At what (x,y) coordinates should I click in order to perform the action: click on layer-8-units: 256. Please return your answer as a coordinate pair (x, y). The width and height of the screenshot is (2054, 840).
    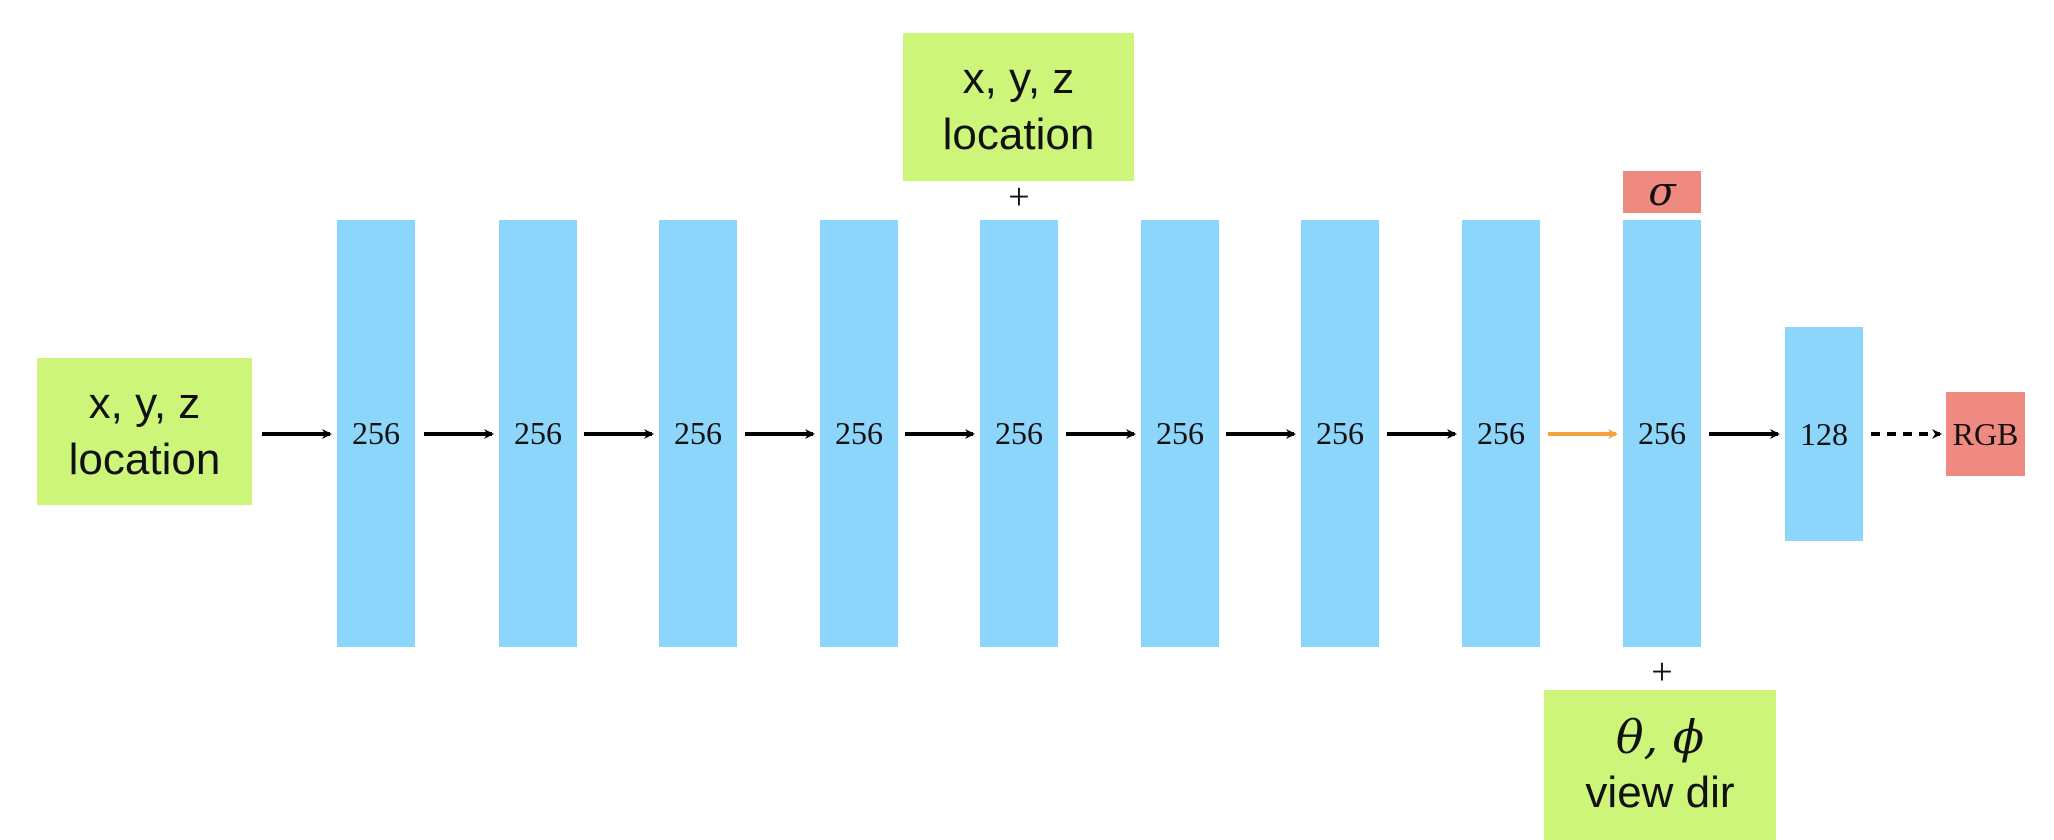
    Looking at the image, I should click on (1501, 433).